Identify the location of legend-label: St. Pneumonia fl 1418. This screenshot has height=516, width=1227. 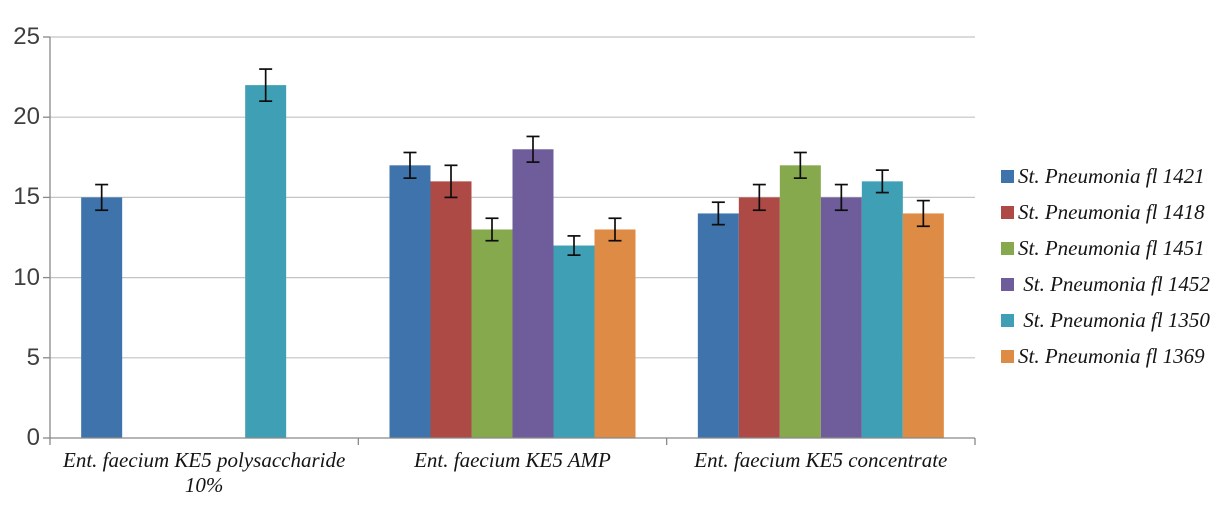
(1111, 211).